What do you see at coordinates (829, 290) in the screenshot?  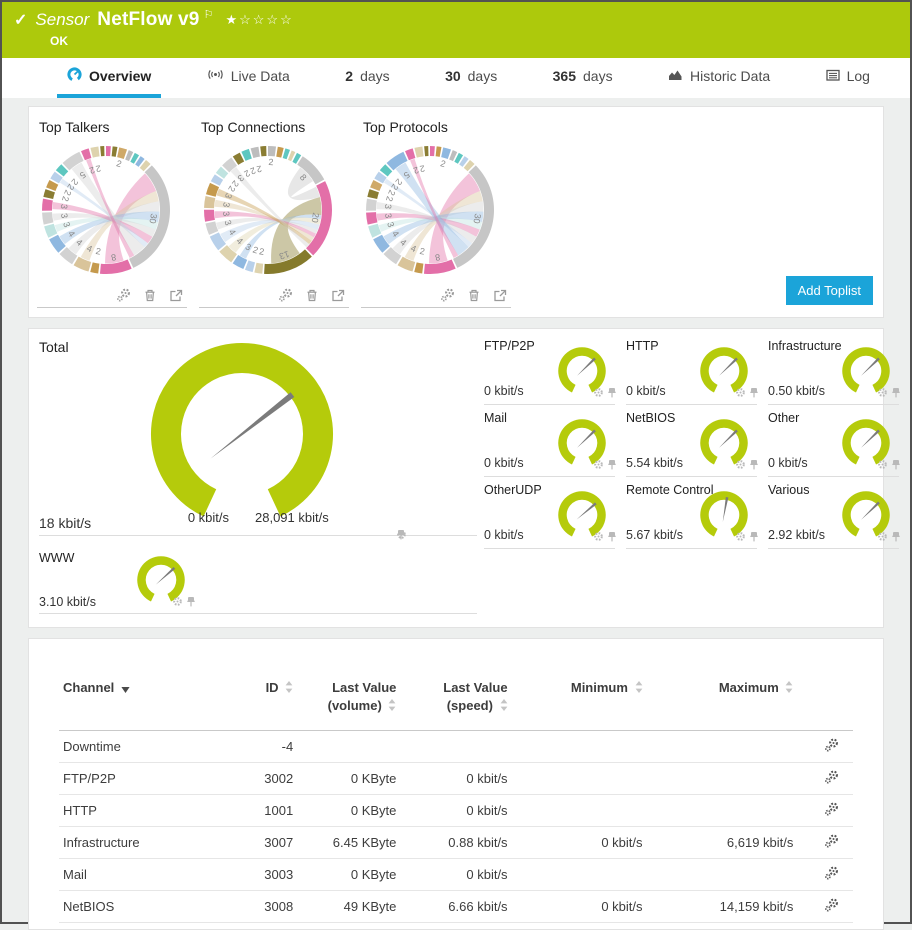 I see `add-toplist-button: Add Toplist` at bounding box center [829, 290].